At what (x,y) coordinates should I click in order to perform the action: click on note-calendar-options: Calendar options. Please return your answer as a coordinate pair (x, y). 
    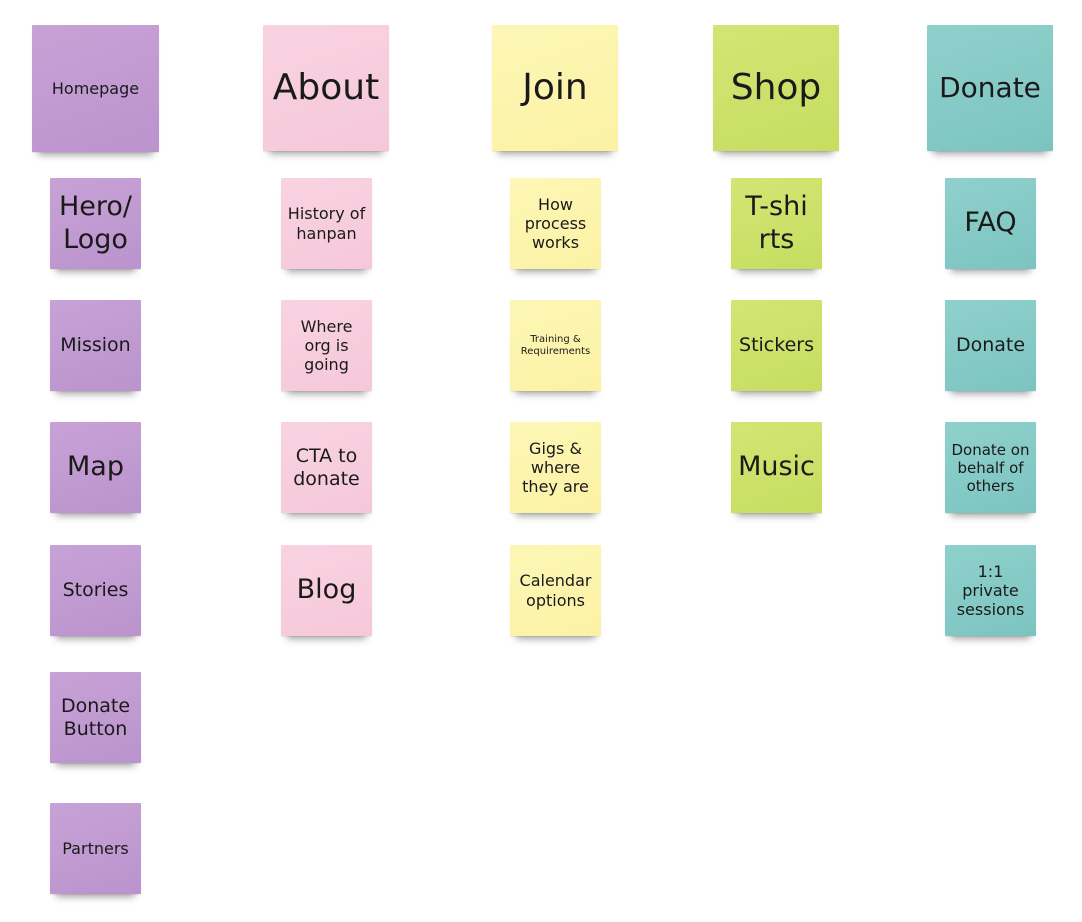
    Looking at the image, I should click on (555, 590).